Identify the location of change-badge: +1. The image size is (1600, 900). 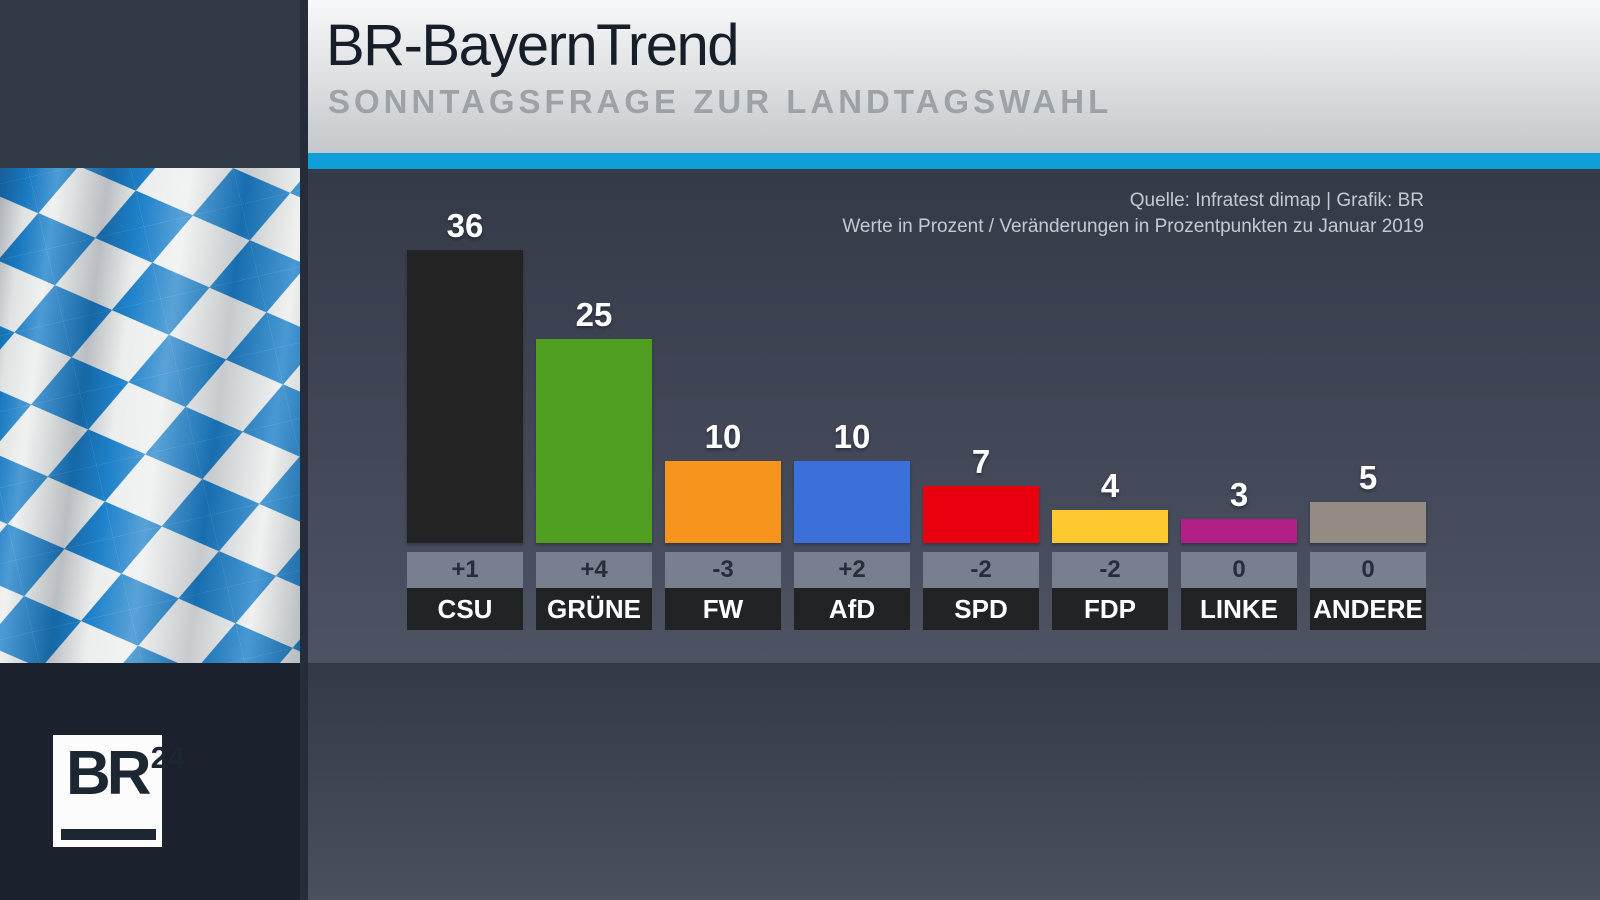
(465, 570).